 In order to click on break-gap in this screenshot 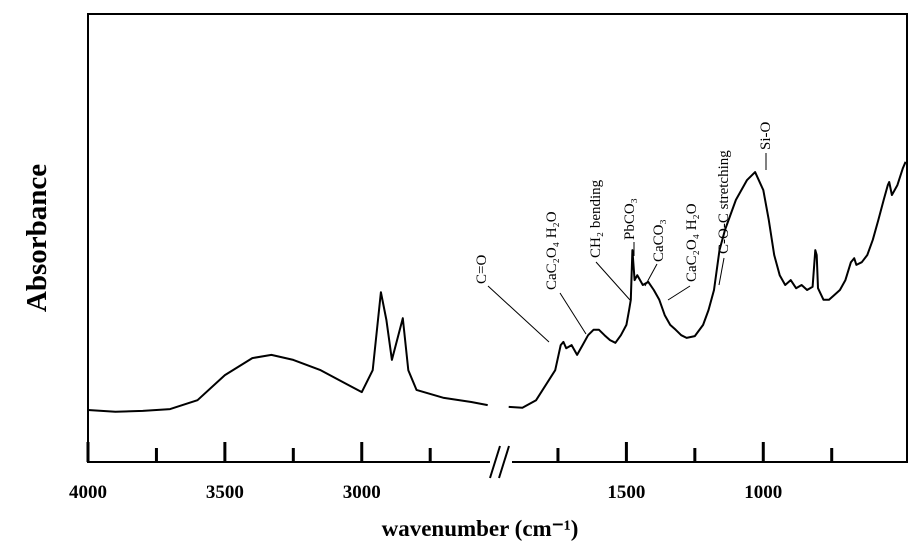, I will do `click(501, 460)`.